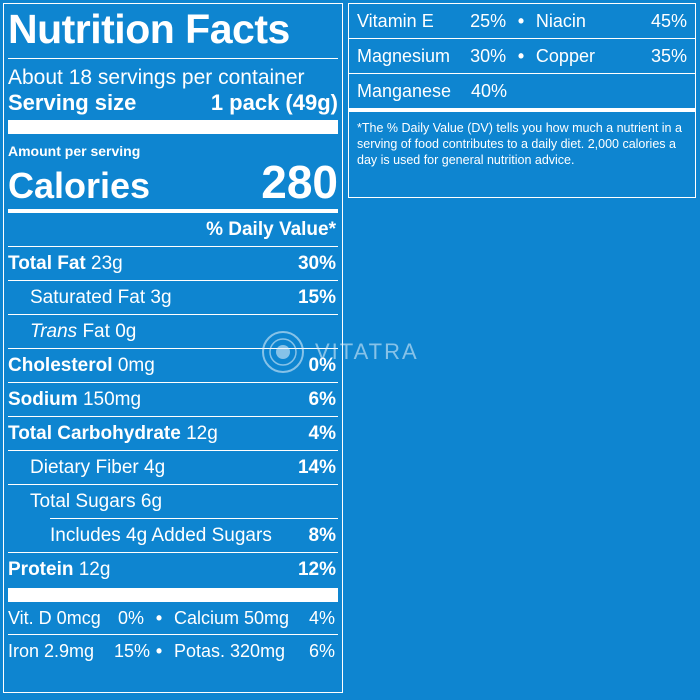 Image resolution: width=700 pixels, height=700 pixels. Describe the element at coordinates (84, 467) in the screenshot. I see `nutrient-name: Dietary Fiber` at that location.